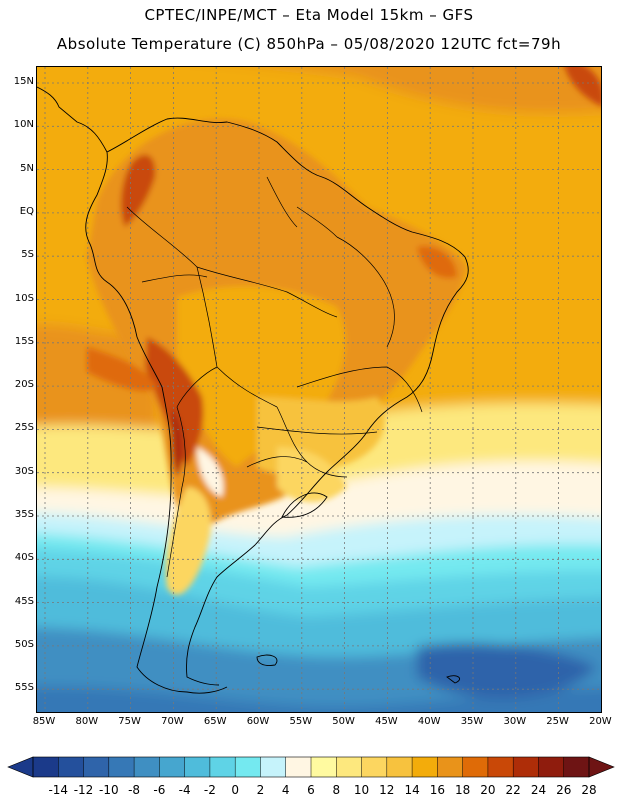  Describe the element at coordinates (437, 790) in the screenshot. I see `color-scale-label: 16` at that location.